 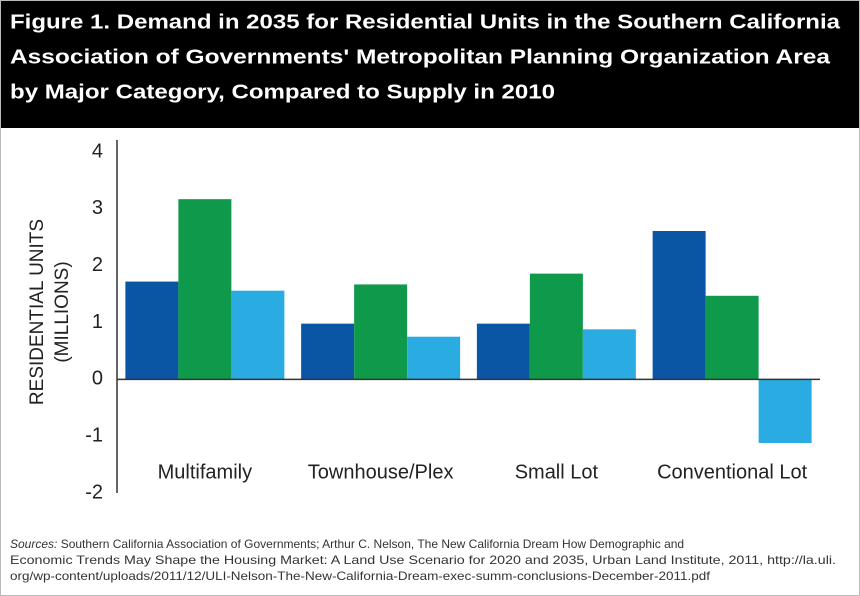 I want to click on y-axis-label: (MILLIONS), so click(x=62, y=311).